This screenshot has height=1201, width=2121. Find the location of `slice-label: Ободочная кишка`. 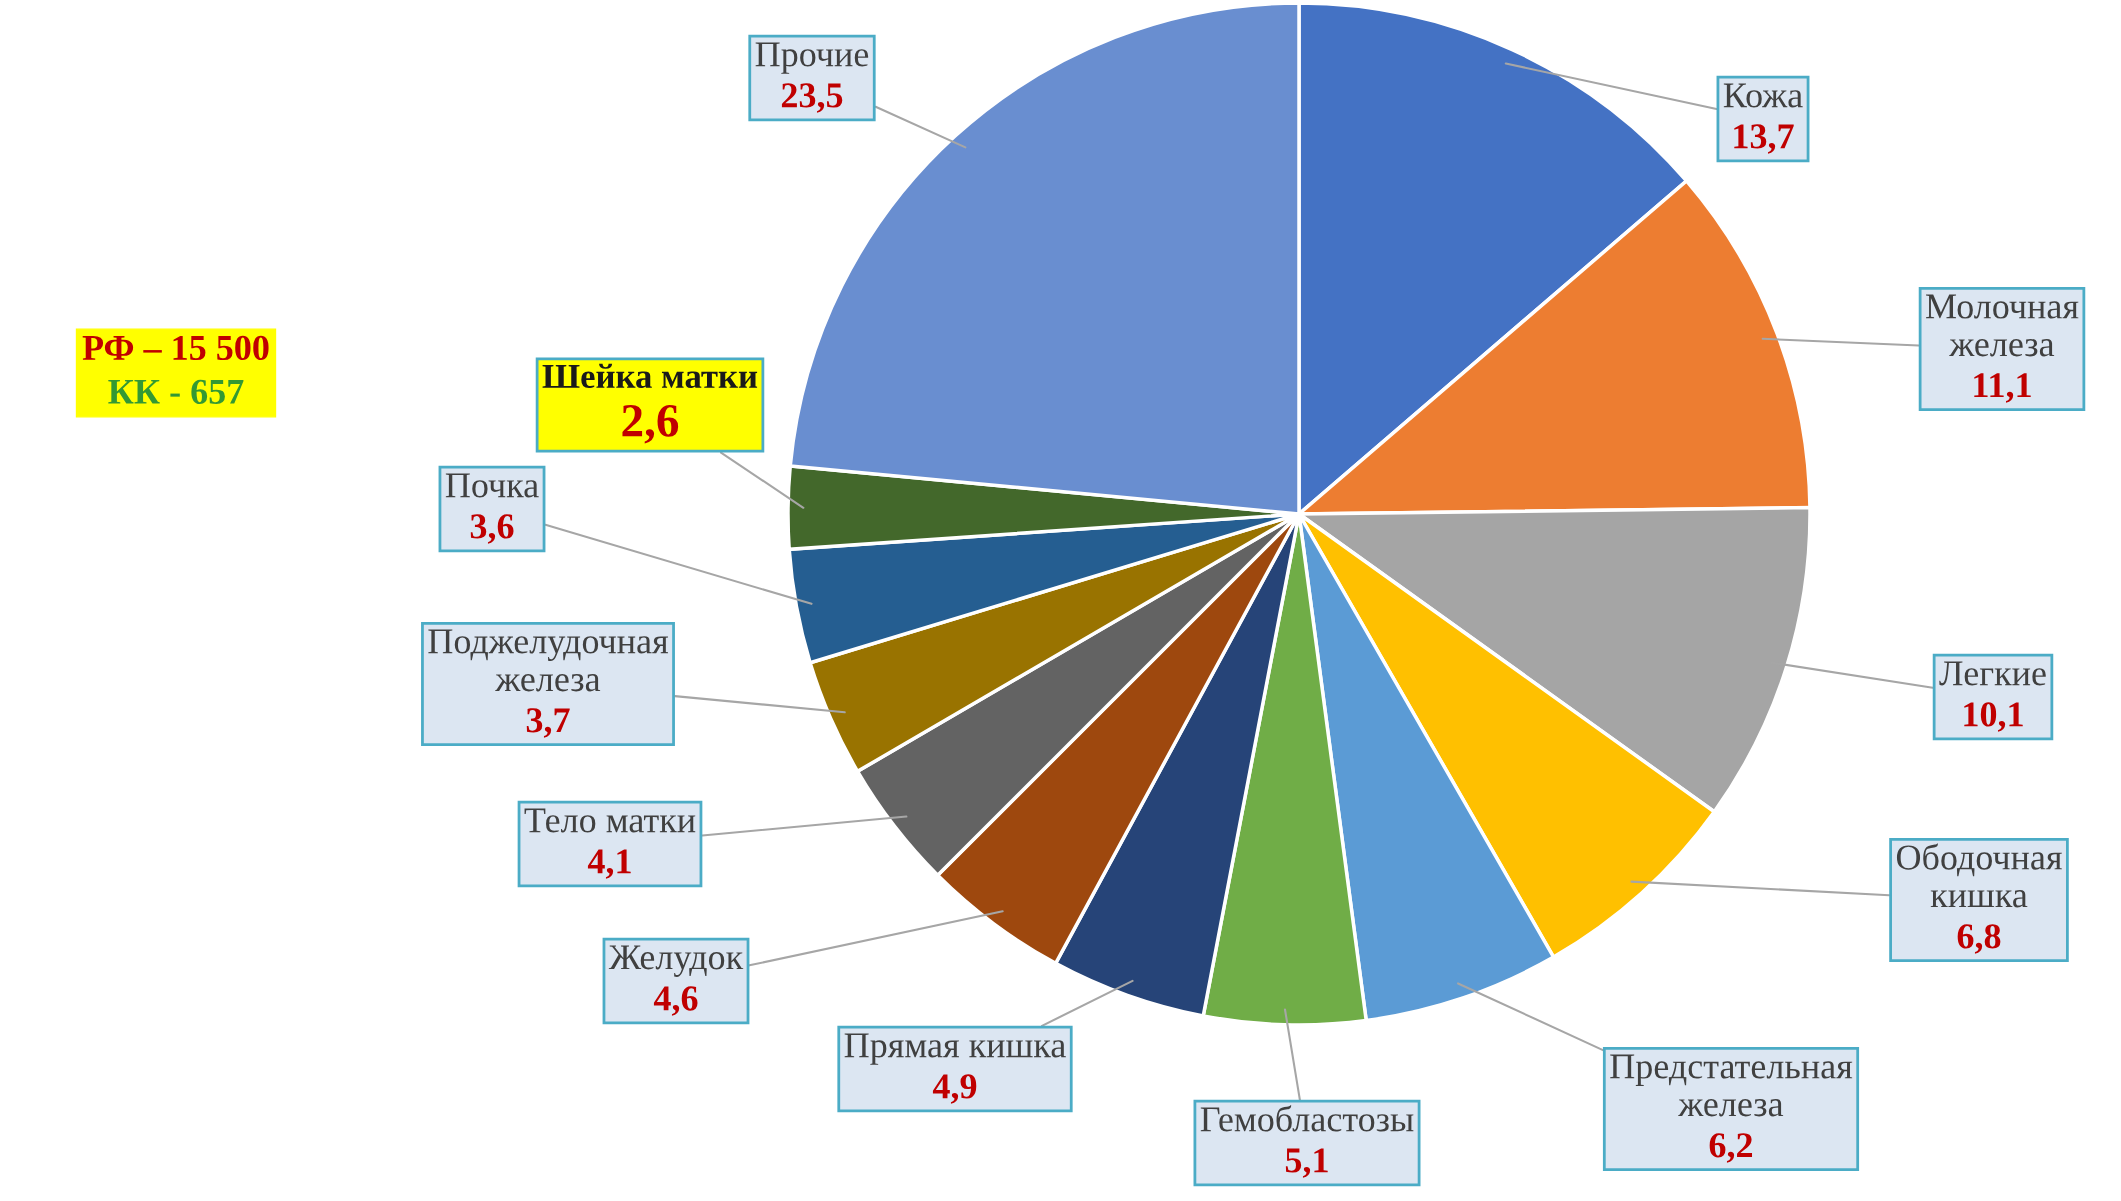

slice-label: Ободочная кишка is located at coordinates (1979, 875).